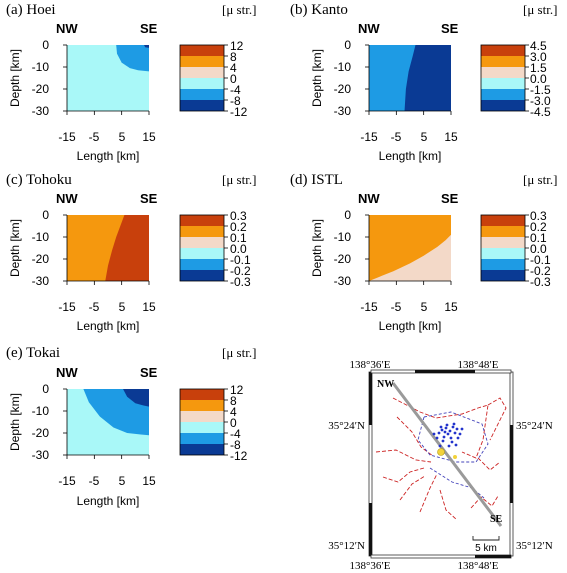 Image resolution: width=567 pixels, height=573 pixels. I want to click on map-frame, so click(441, 464).